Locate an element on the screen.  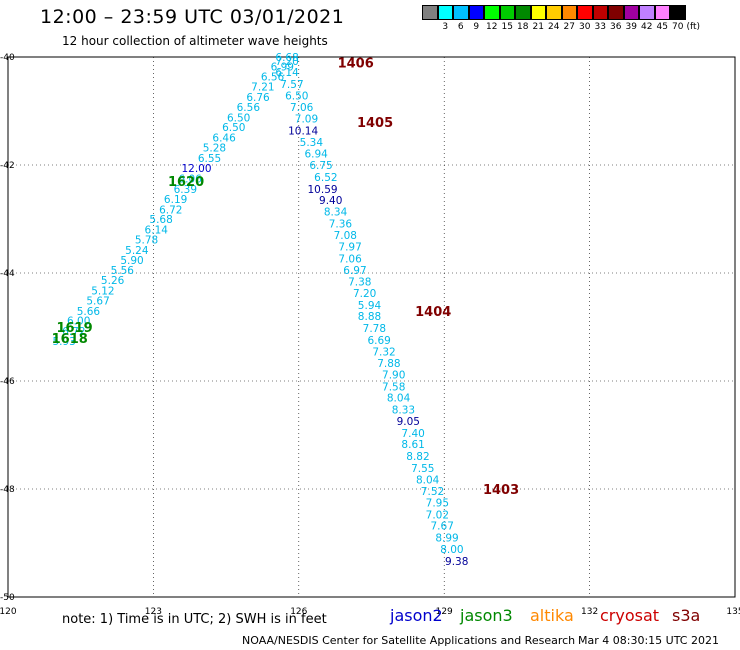
color-scale-label: 3 is located at coordinates (445, 27).